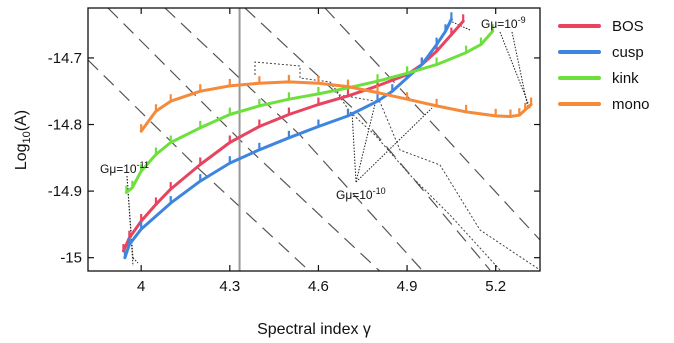 The width and height of the screenshot is (674, 343). Describe the element at coordinates (407, 286) in the screenshot. I see `x-tick-label-3: 4.9` at that location.